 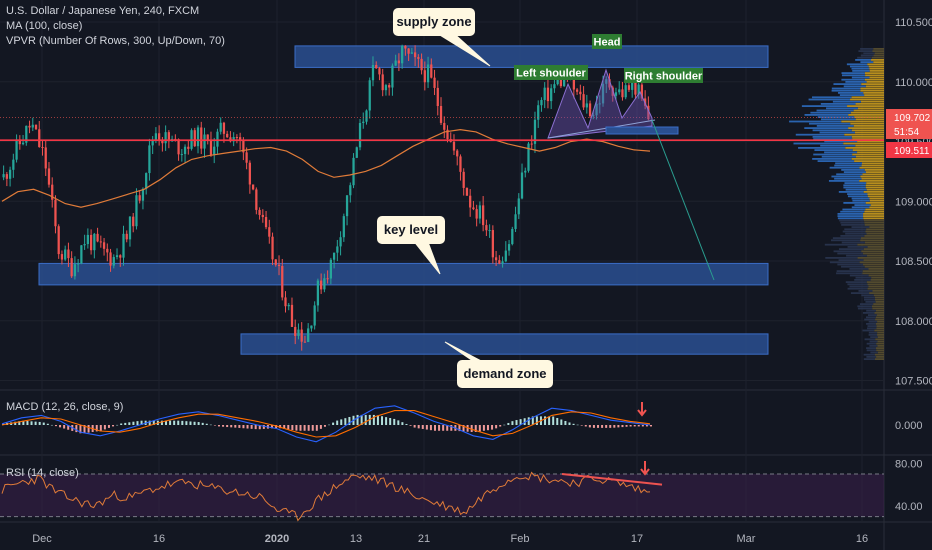 What do you see at coordinates (913, 202) in the screenshot?
I see `price-tick-label: 109.000` at bounding box center [913, 202].